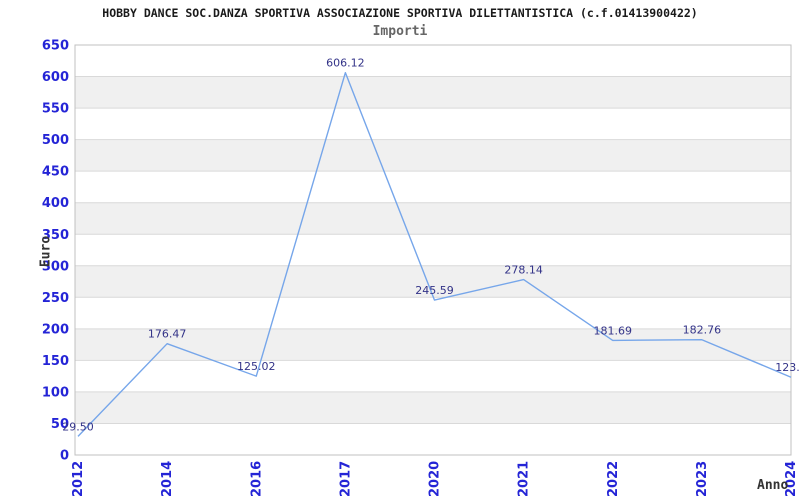 Image resolution: width=800 pixels, height=500 pixels. Describe the element at coordinates (345, 479) in the screenshot. I see `x-tick-label: 2017` at that location.